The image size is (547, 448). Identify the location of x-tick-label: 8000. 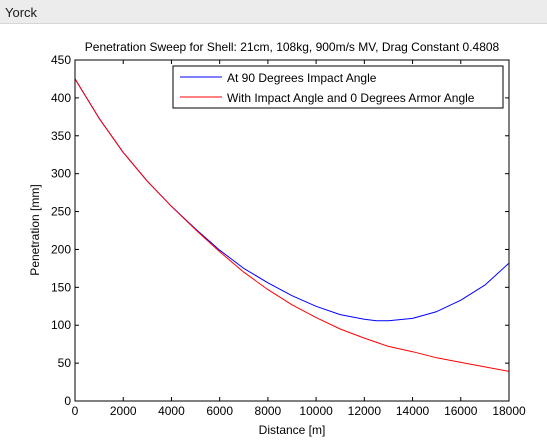
(268, 411).